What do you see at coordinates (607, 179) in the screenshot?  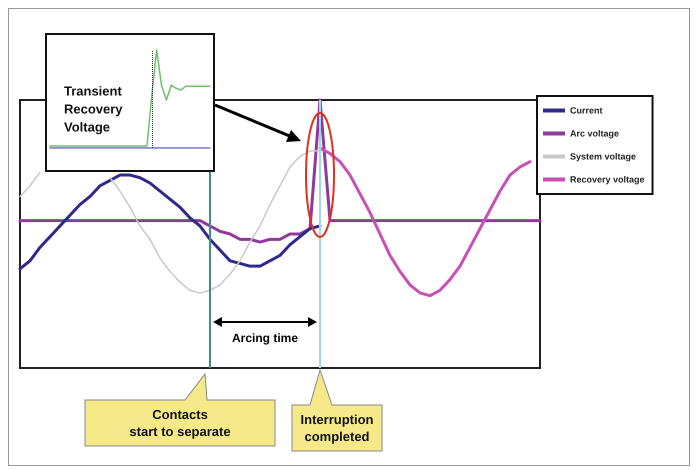 I see `legend-label: Recovery voltage` at bounding box center [607, 179].